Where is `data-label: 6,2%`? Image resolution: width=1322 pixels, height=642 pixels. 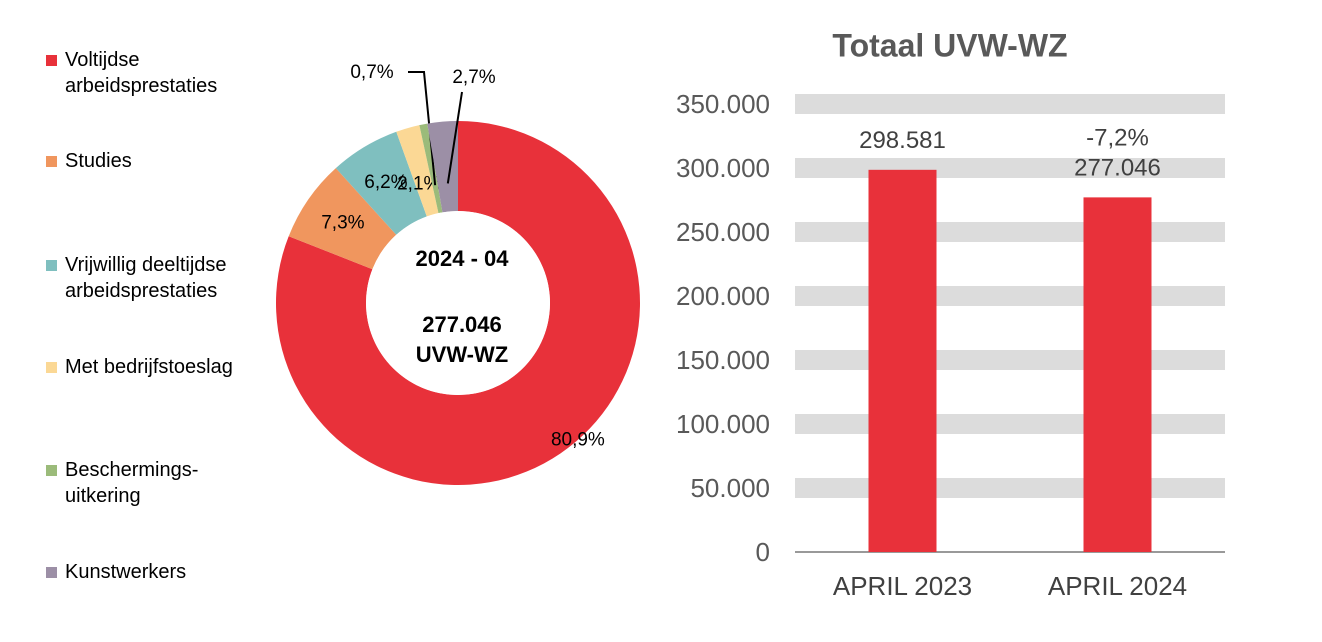 data-label: 6,2% is located at coordinates (385, 182).